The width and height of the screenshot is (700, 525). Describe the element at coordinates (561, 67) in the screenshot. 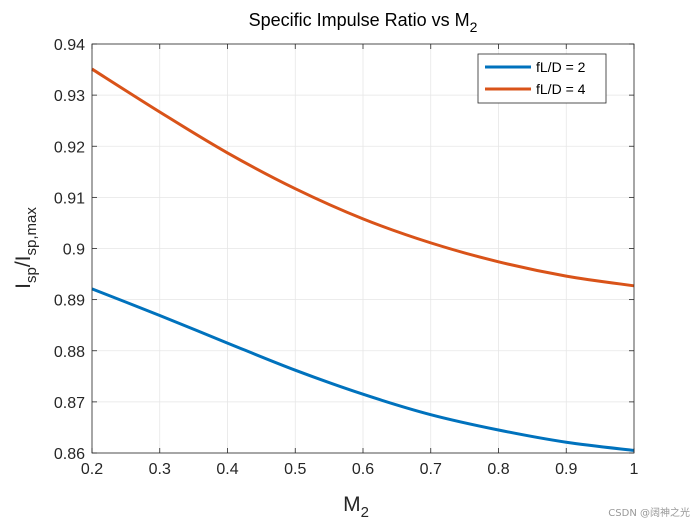

I see `legend-label-fl-d-2: fL/D = 2` at that location.